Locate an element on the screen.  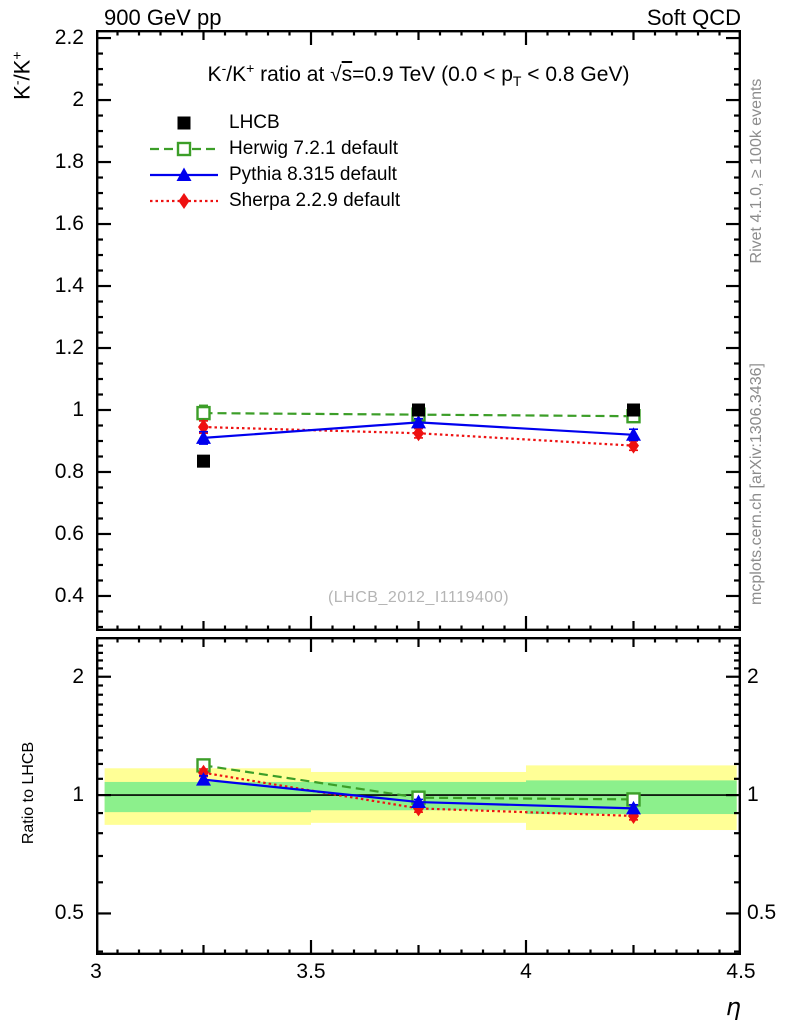
header-beam-energy: 900 GeV pp is located at coordinates (163, 17).